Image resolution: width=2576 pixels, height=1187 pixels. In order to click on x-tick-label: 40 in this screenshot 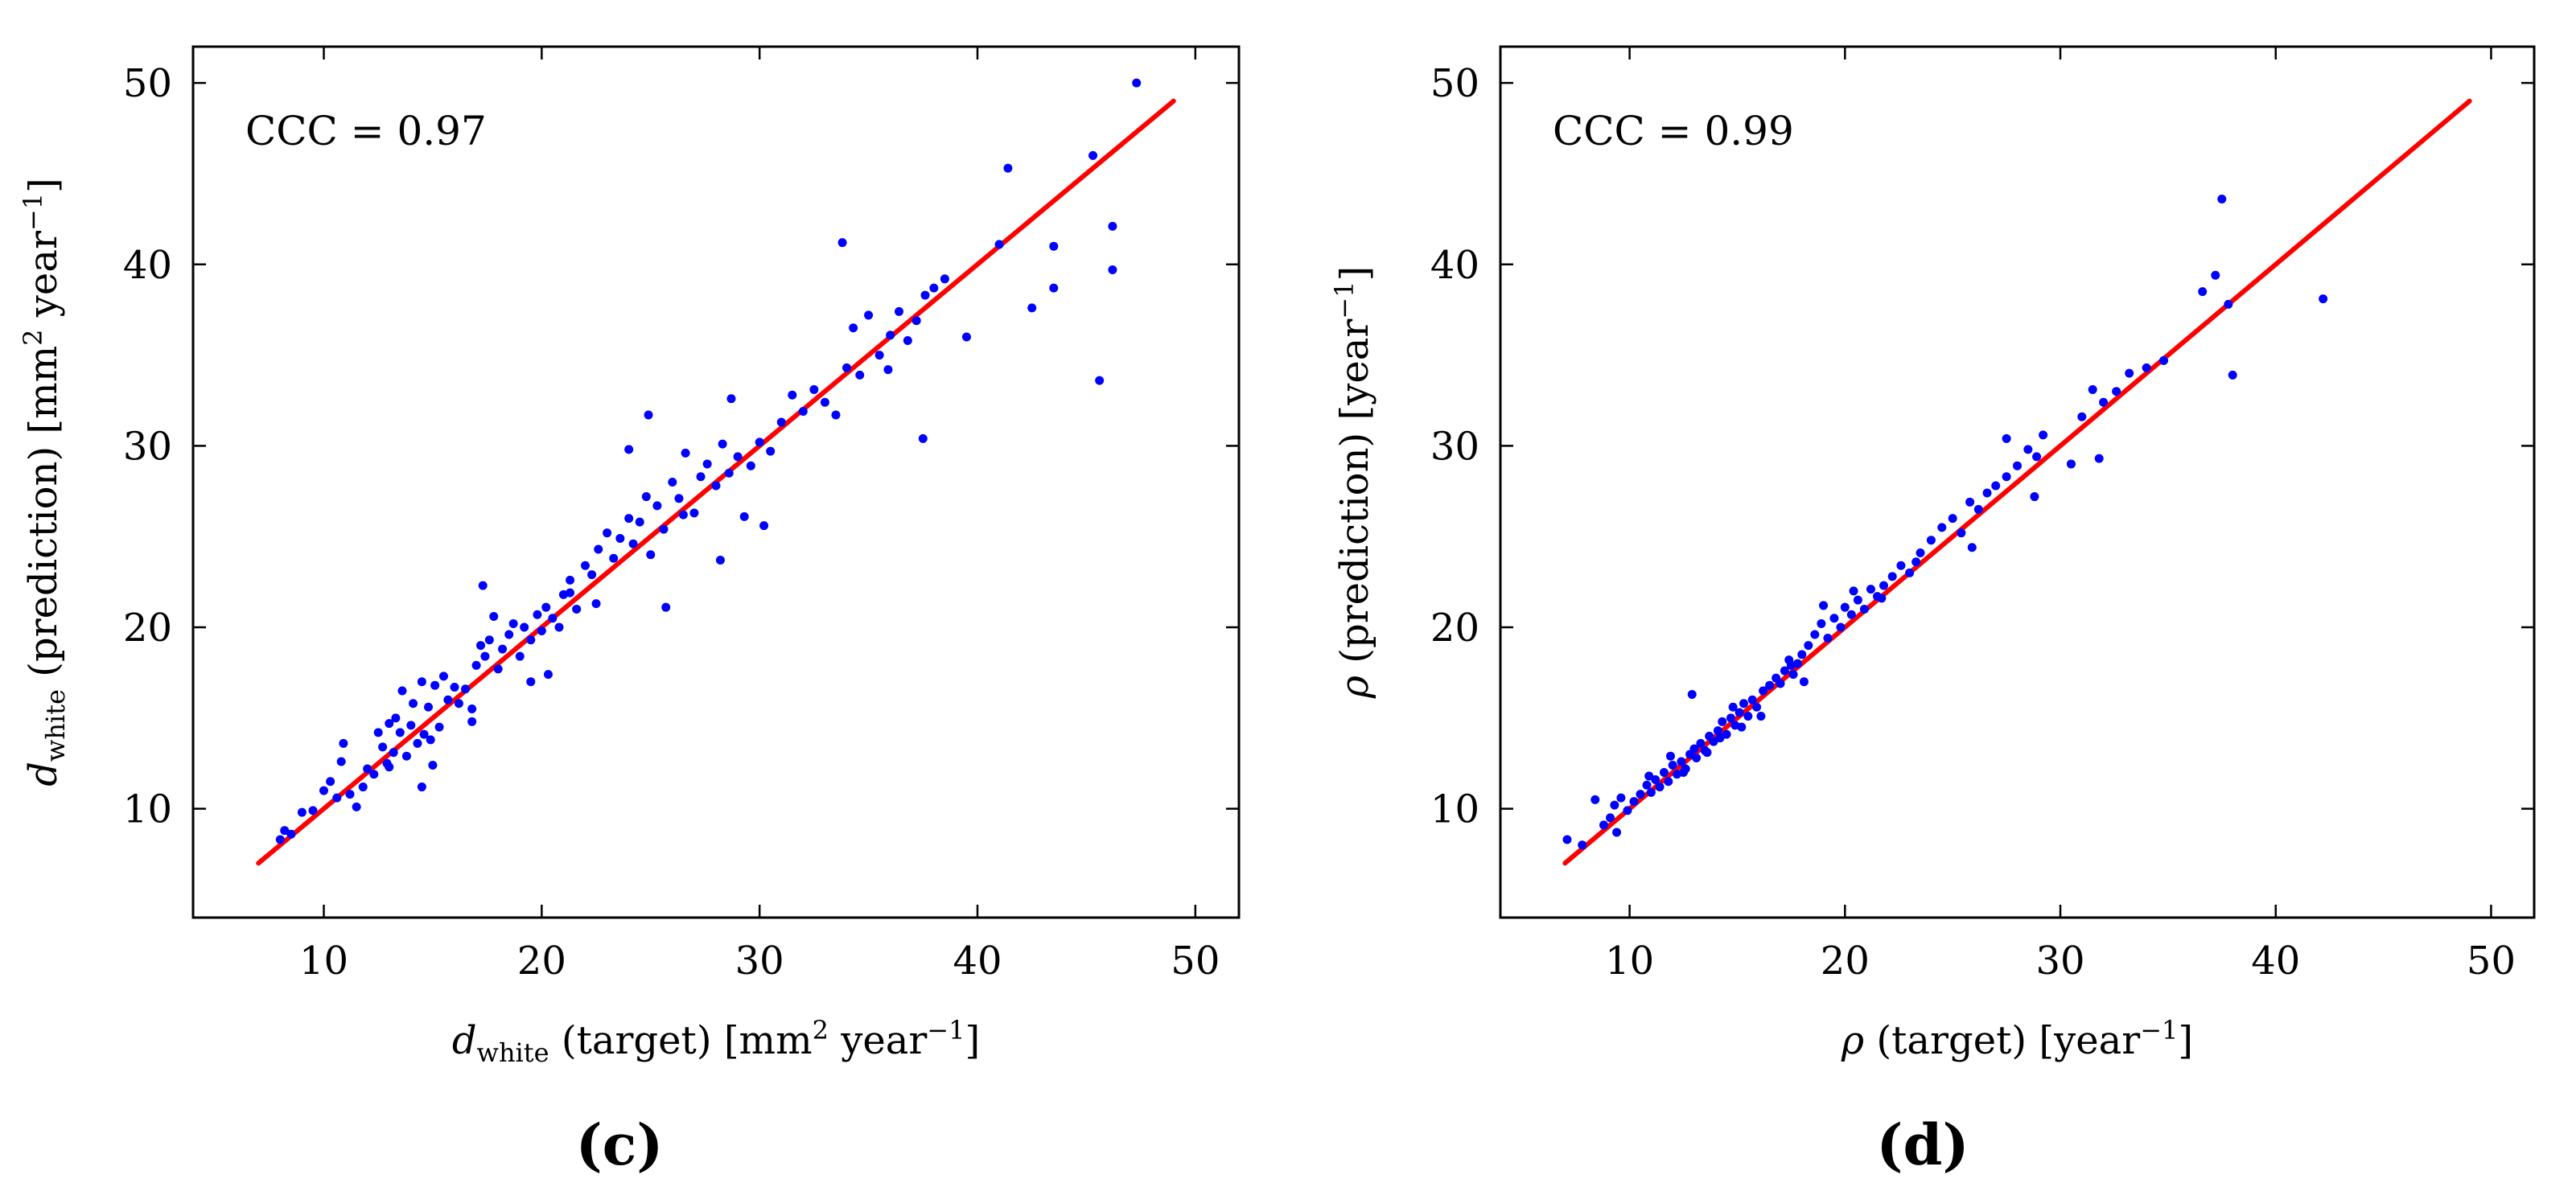, I will do `click(977, 961)`.